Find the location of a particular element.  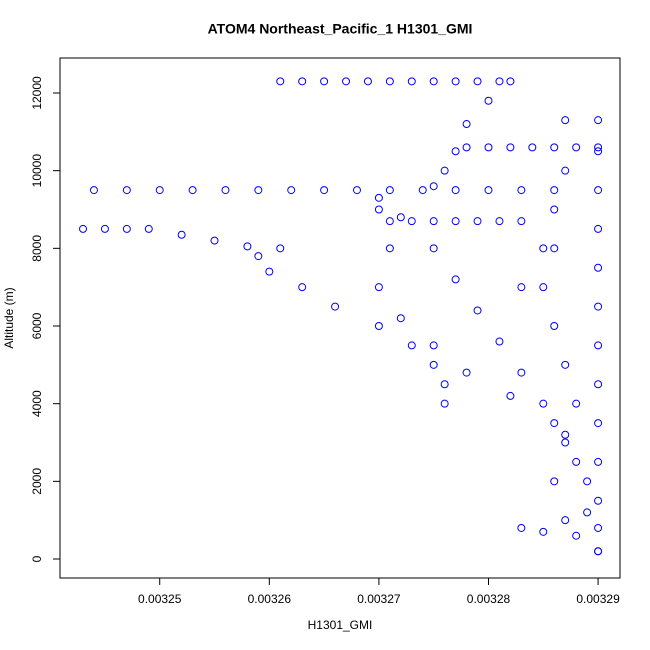

x-tick-label: 0.00326 is located at coordinates (270, 599).